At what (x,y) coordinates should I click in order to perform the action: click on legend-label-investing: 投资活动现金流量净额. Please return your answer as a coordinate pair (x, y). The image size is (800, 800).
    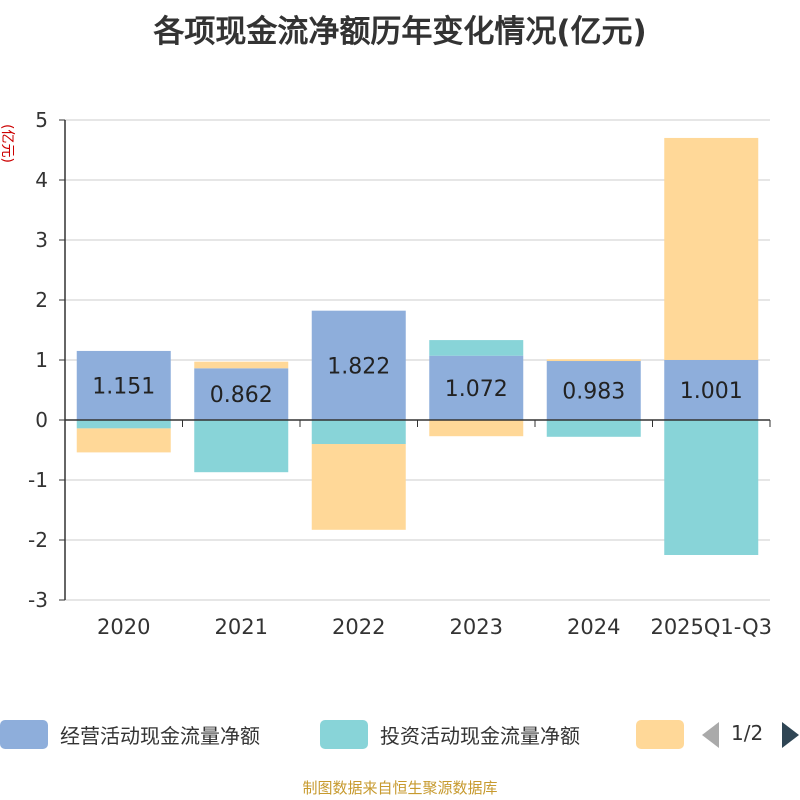
    Looking at the image, I should click on (480, 735).